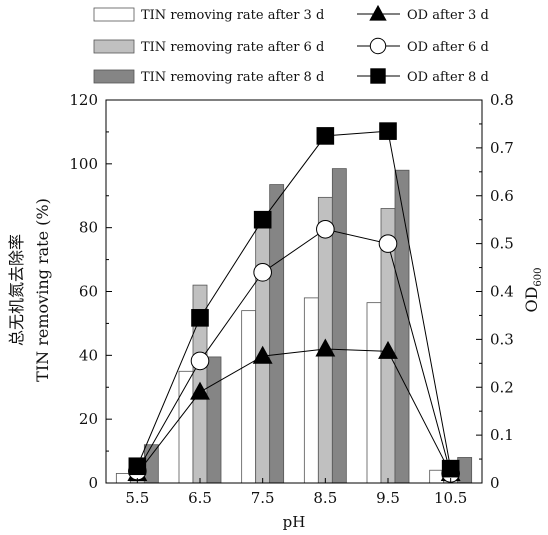 Image resolution: width=548 pixels, height=535 pixels. I want to click on right-tick-label-0.4: 0.4, so click(502, 292).